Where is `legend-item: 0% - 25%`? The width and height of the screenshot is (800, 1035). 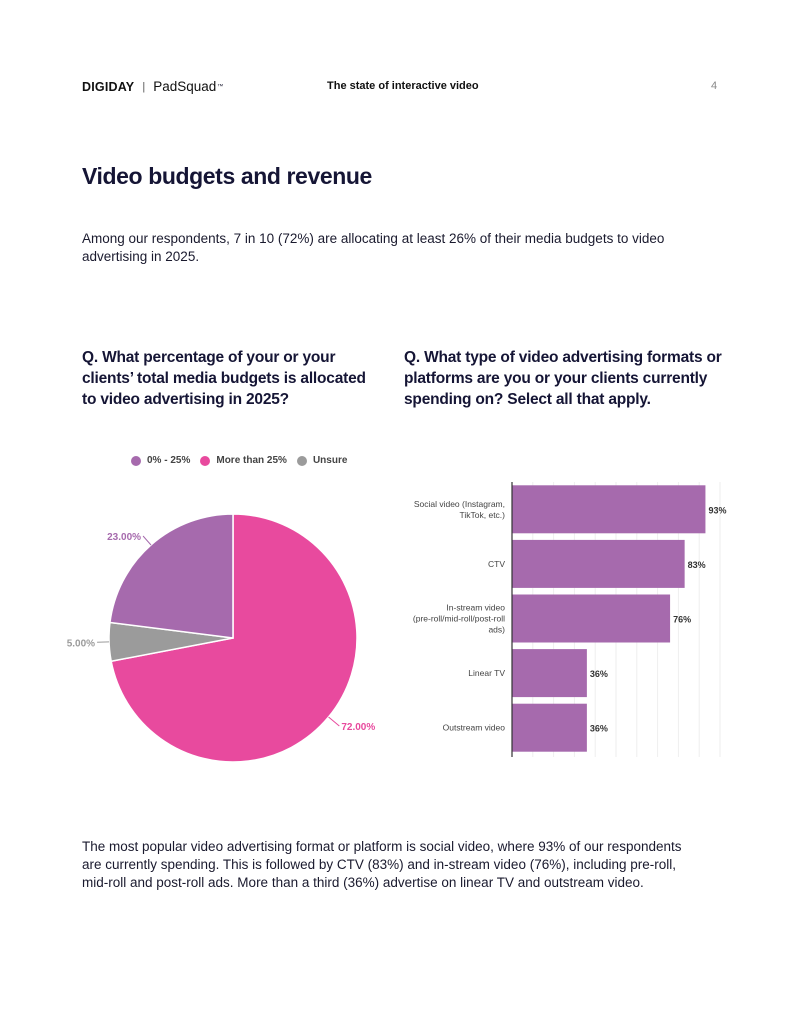
legend-item: 0% - 25% is located at coordinates (160, 460).